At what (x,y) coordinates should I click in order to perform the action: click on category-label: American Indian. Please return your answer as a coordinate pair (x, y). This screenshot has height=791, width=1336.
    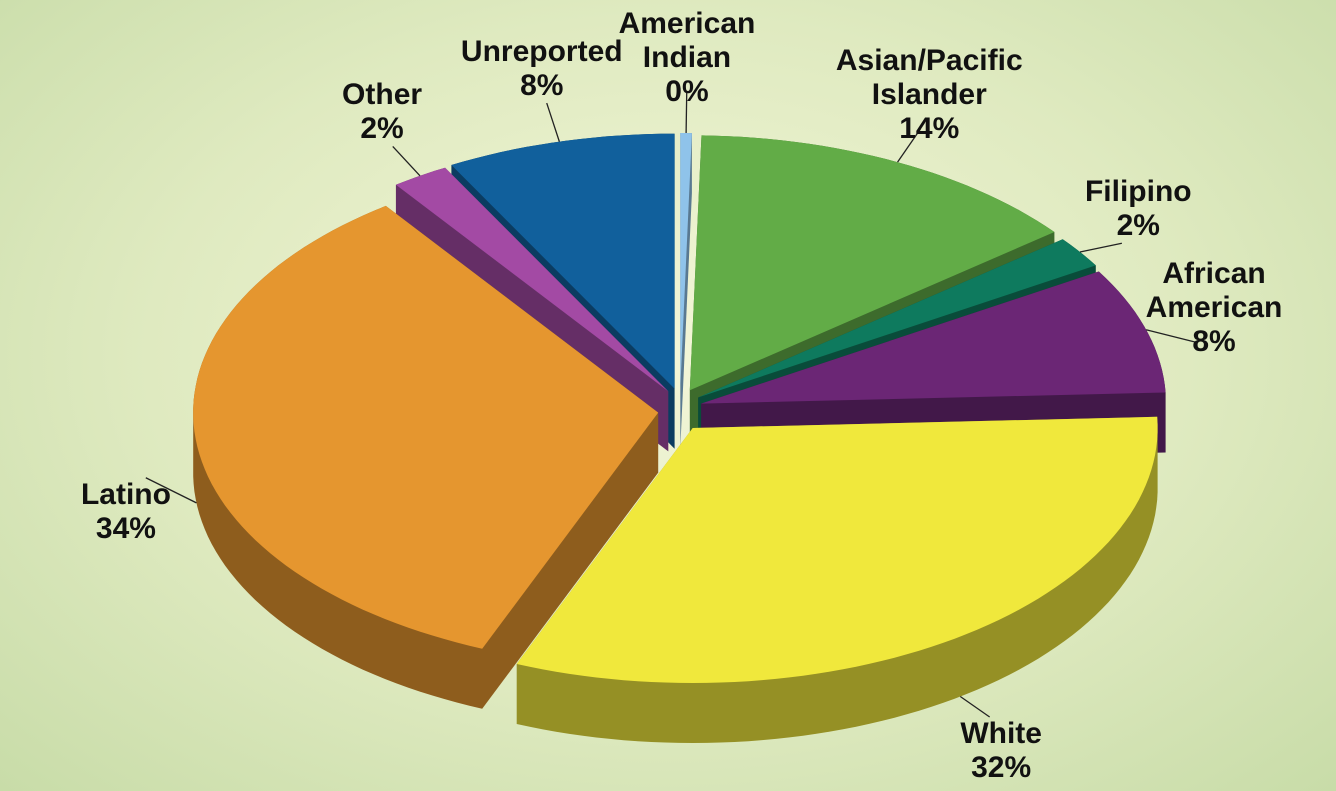
    Looking at the image, I should click on (687, 41).